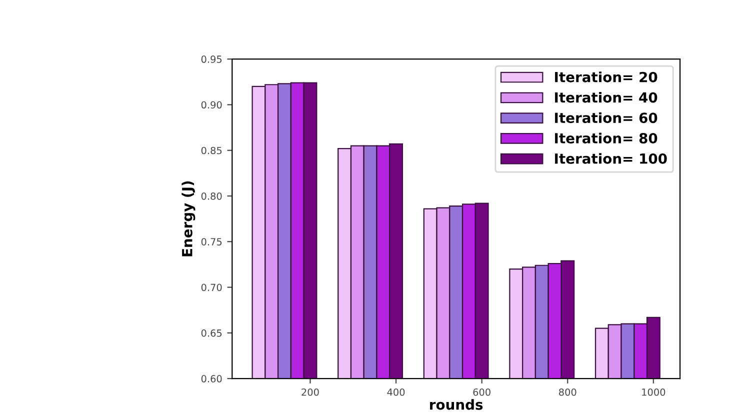  What do you see at coordinates (396, 392) in the screenshot?
I see `x-tick-label: 400` at bounding box center [396, 392].